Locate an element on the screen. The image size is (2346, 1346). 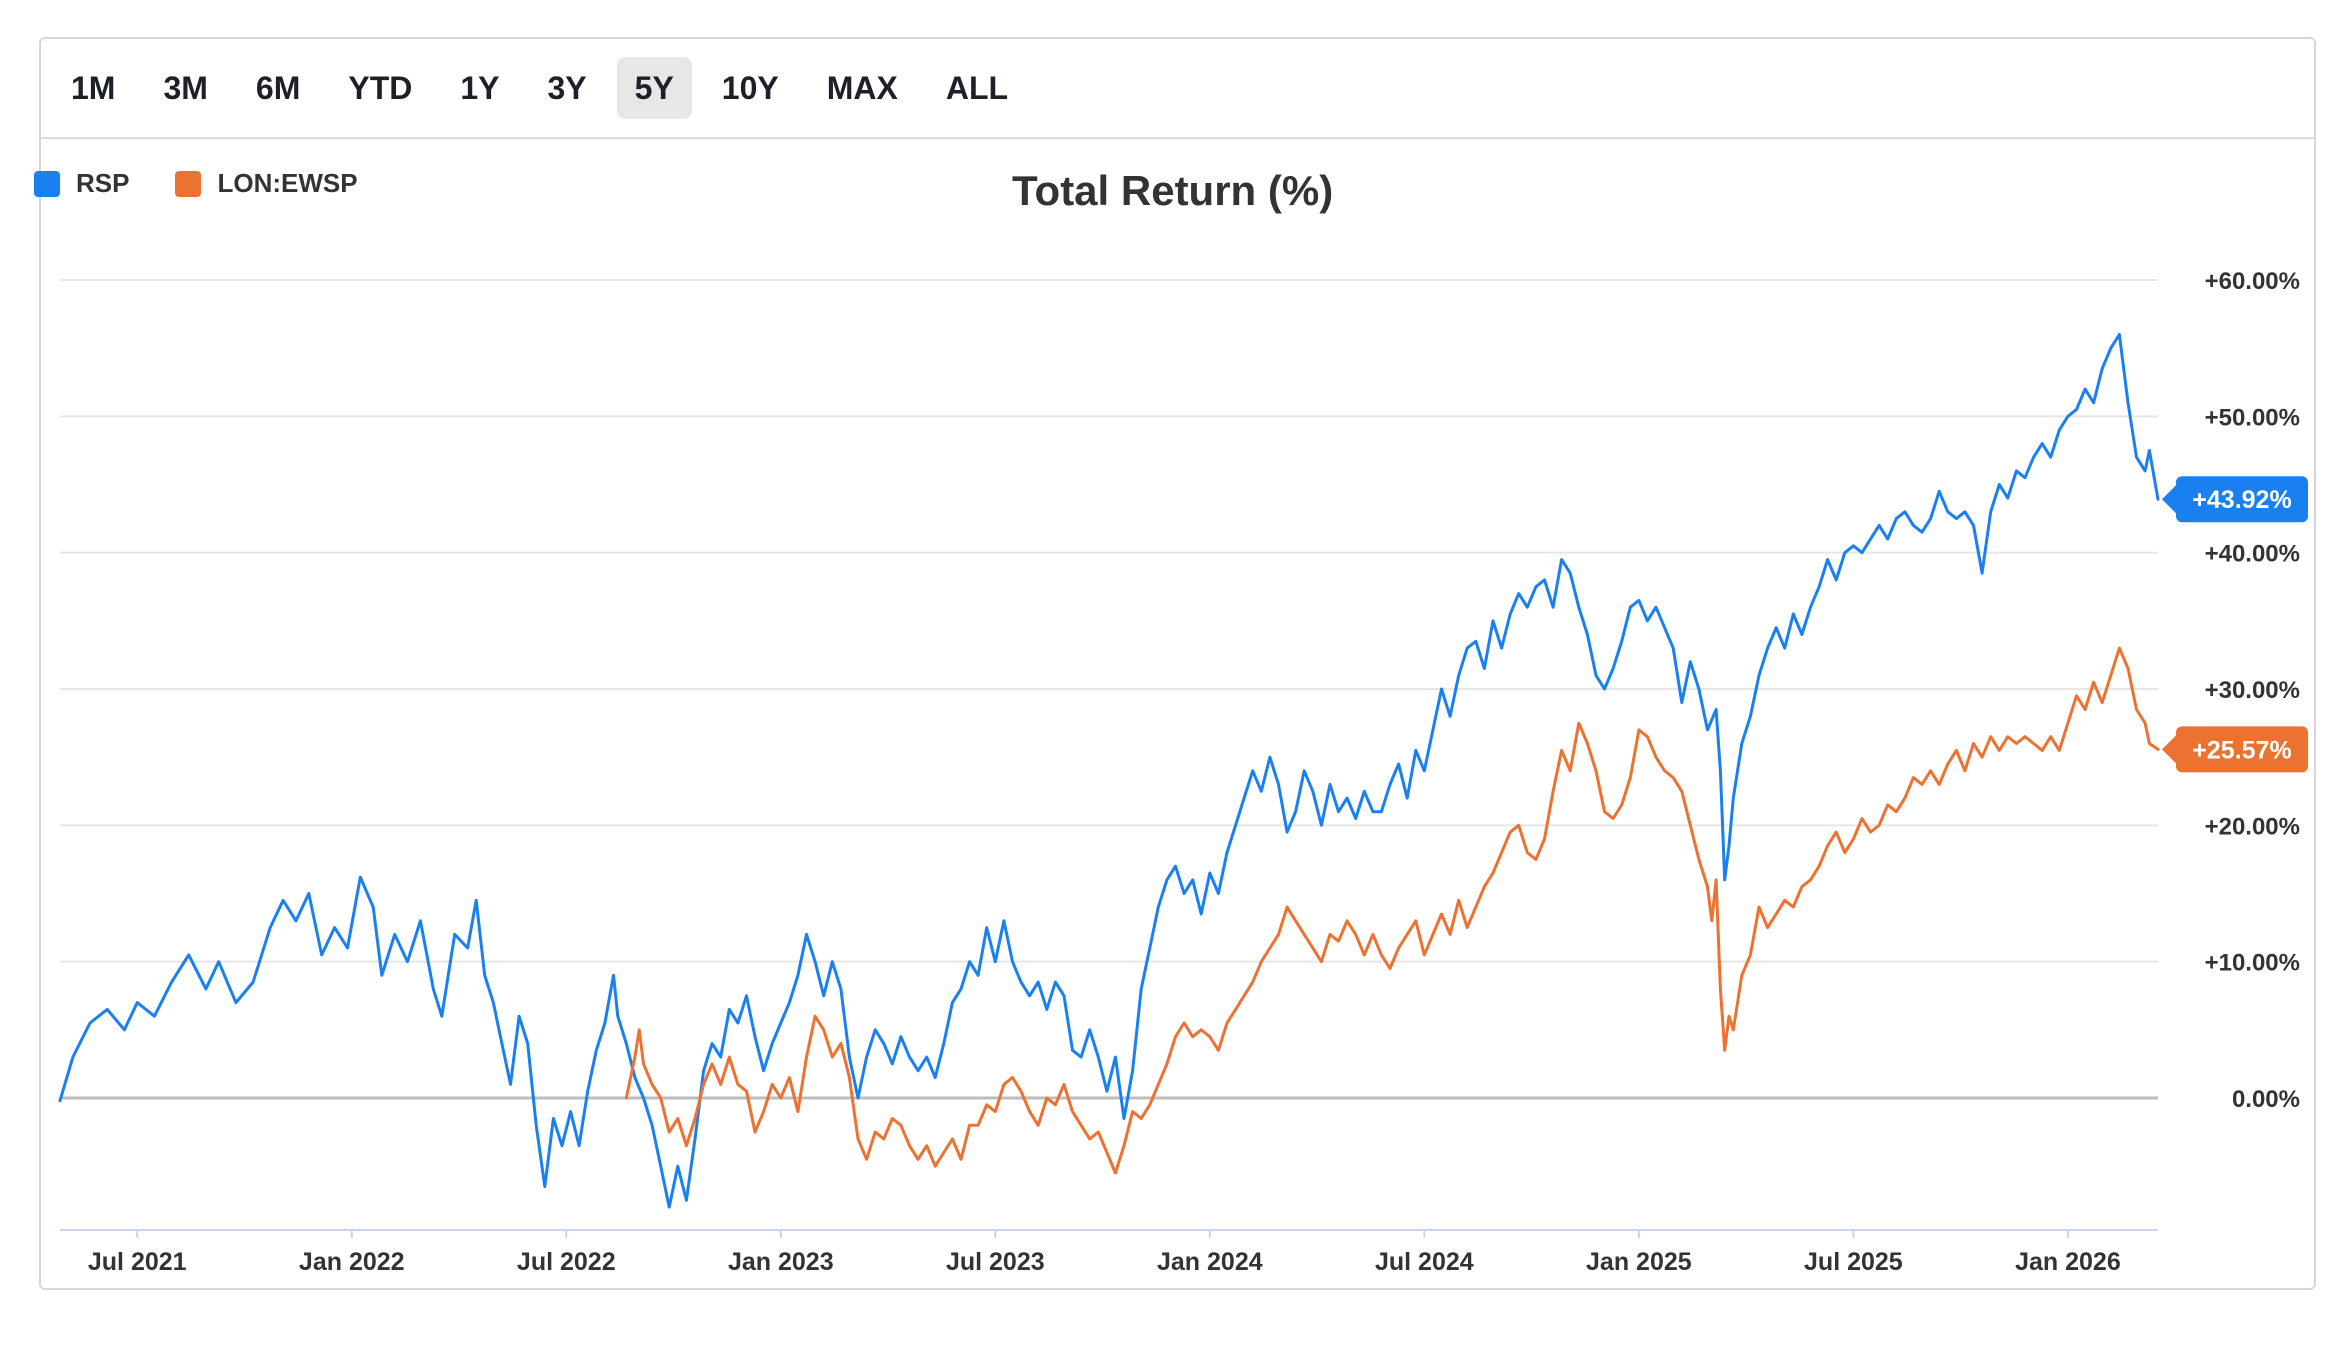
x-tick-label-9: Jan 2026 is located at coordinates (2068, 1262).